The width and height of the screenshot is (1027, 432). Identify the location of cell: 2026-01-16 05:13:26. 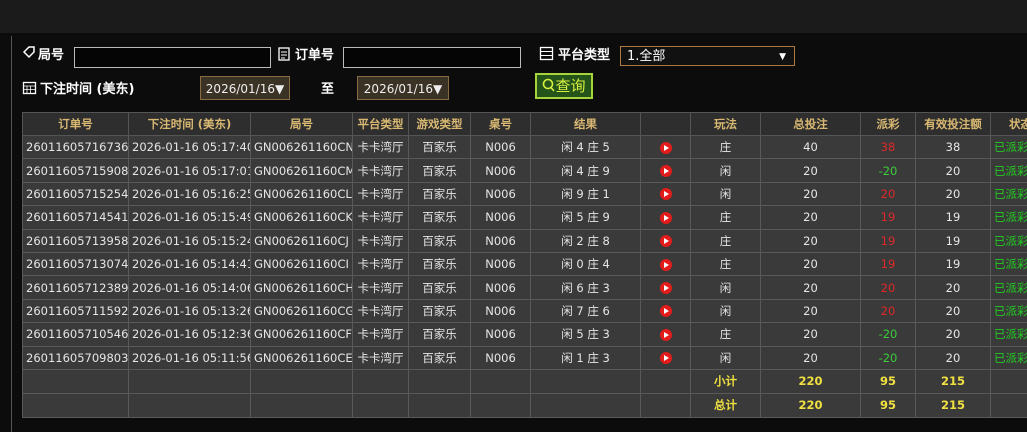
(189, 311).